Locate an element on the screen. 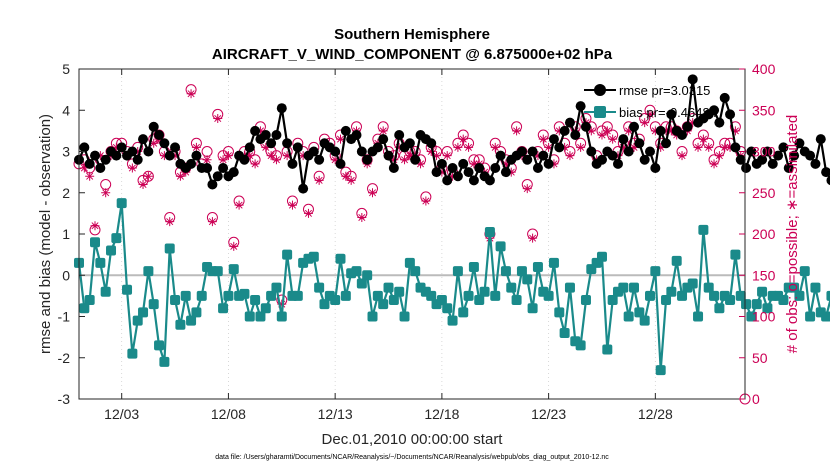 This screenshot has height=470, width=830. legend-bias-marker is located at coordinates (600, 112).